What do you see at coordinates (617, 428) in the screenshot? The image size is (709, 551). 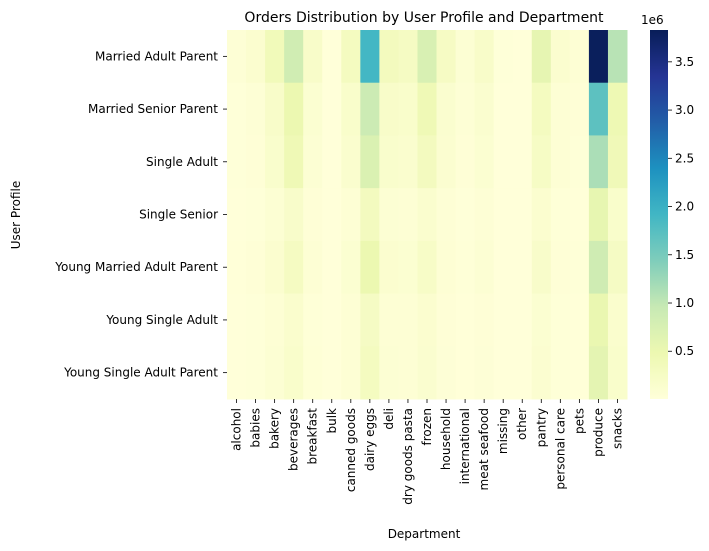 I see `x-tick-label: snacks` at bounding box center [617, 428].